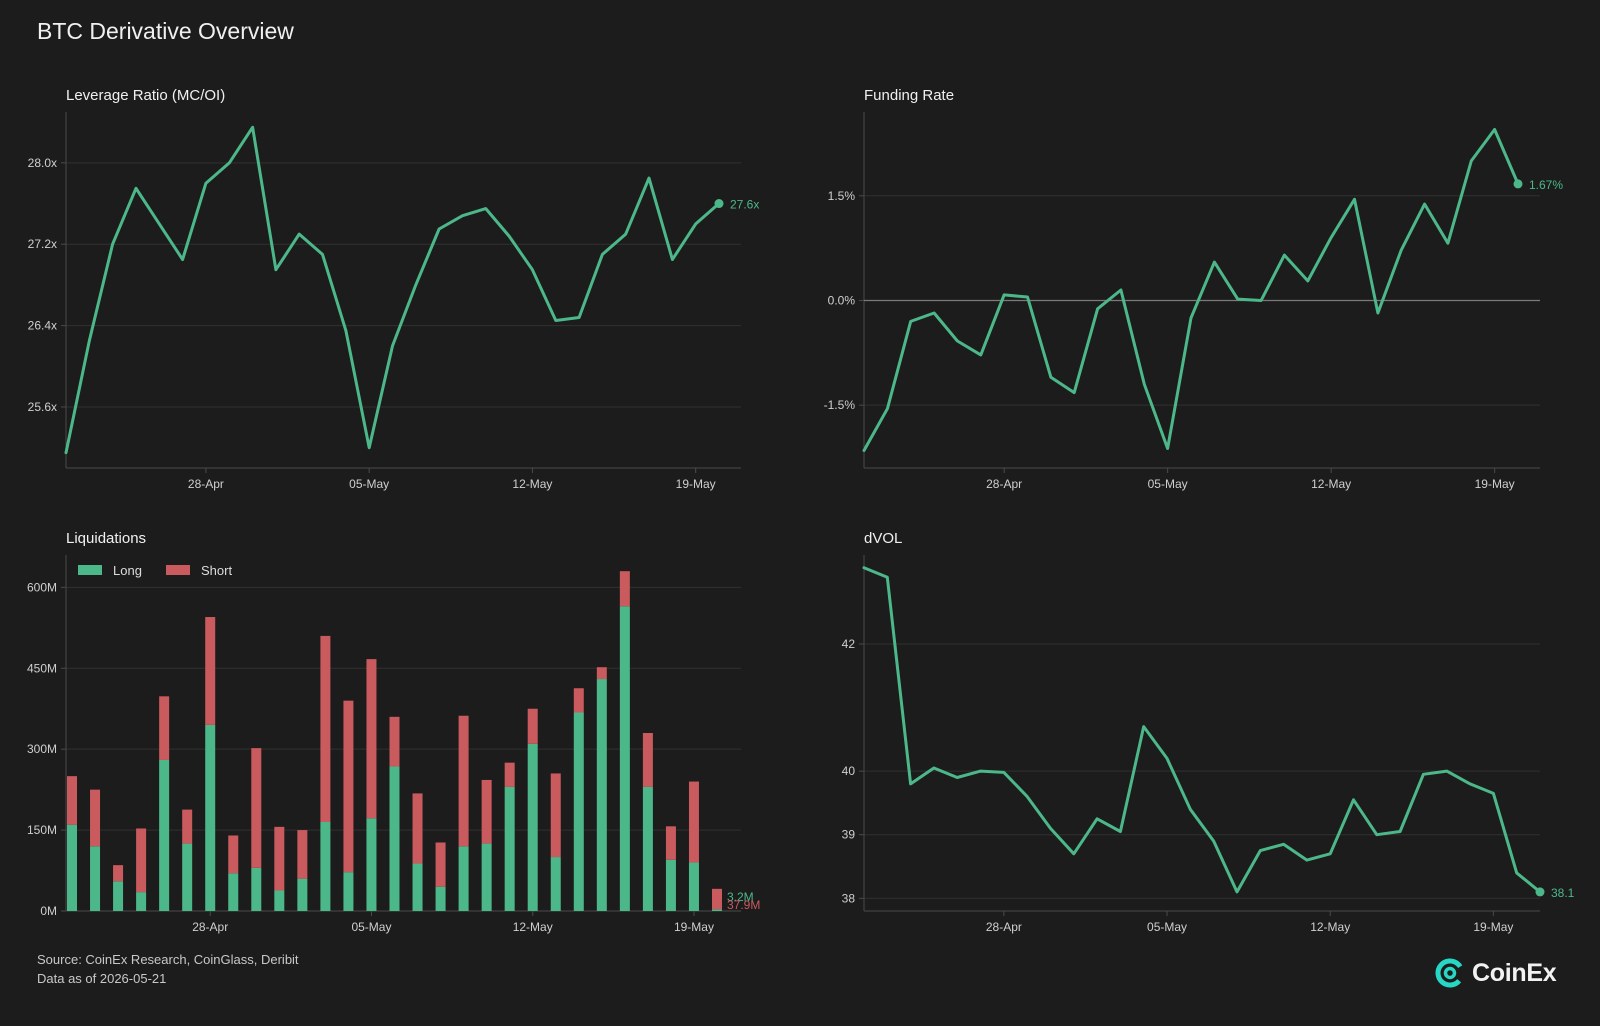 The image size is (1600, 1026). What do you see at coordinates (909, 95) in the screenshot?
I see `funding-chart-title: Funding Rate` at bounding box center [909, 95].